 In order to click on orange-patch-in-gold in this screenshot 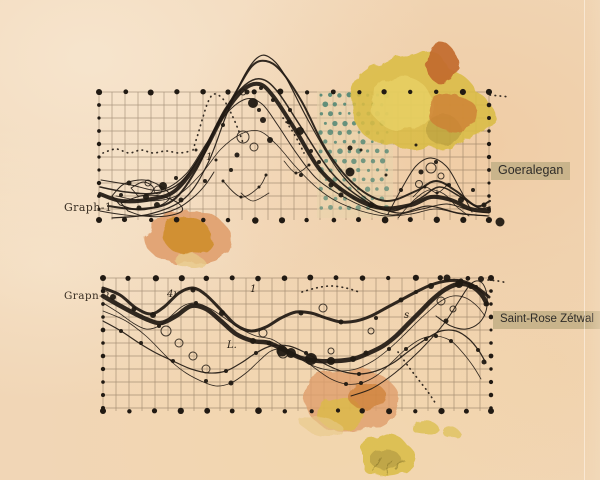, I will do `click(452, 112)`.